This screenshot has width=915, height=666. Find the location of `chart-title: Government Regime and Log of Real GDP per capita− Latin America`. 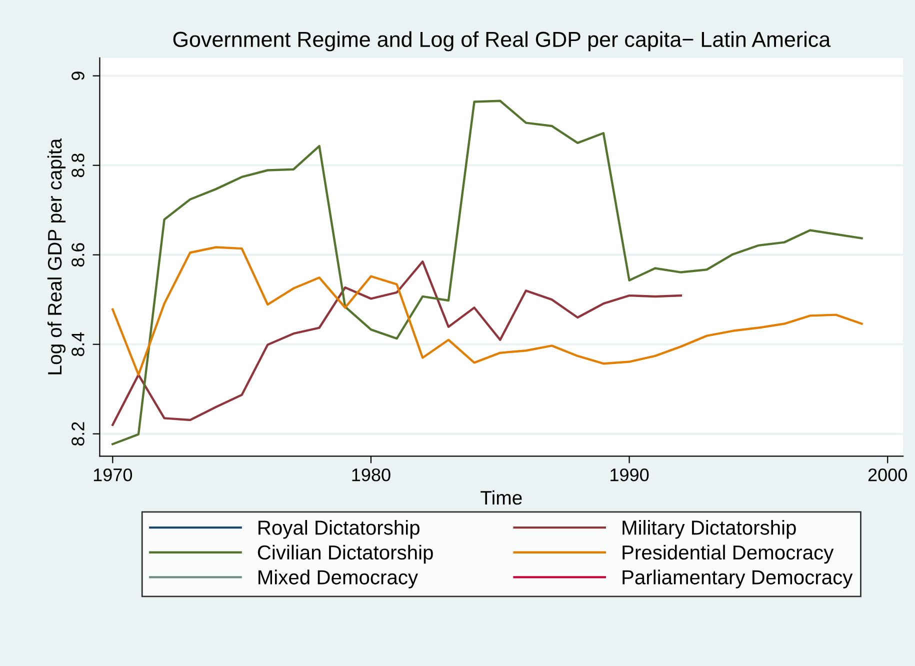

chart-title: Government Regime and Log of Real GDP per capita− Latin America is located at coordinates (502, 41).